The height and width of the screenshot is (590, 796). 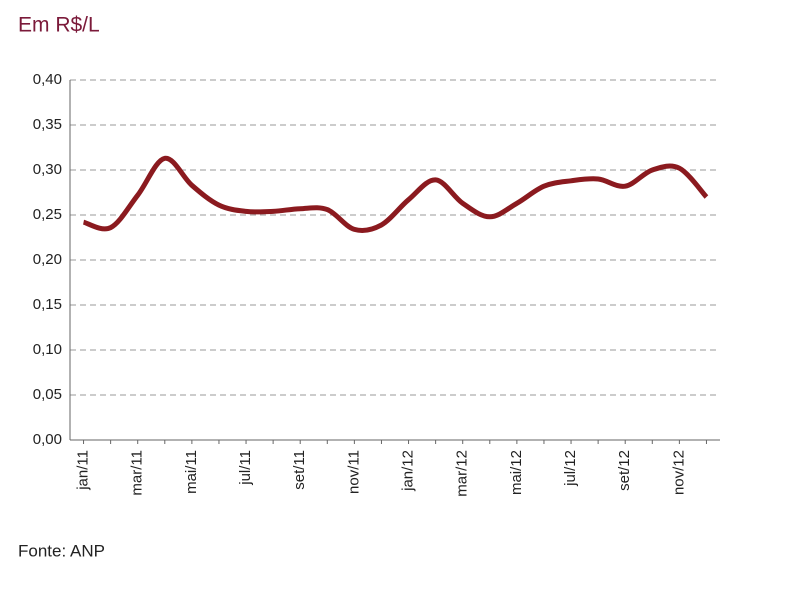 I want to click on x-tick-label: jan/11, so click(x=83, y=470).